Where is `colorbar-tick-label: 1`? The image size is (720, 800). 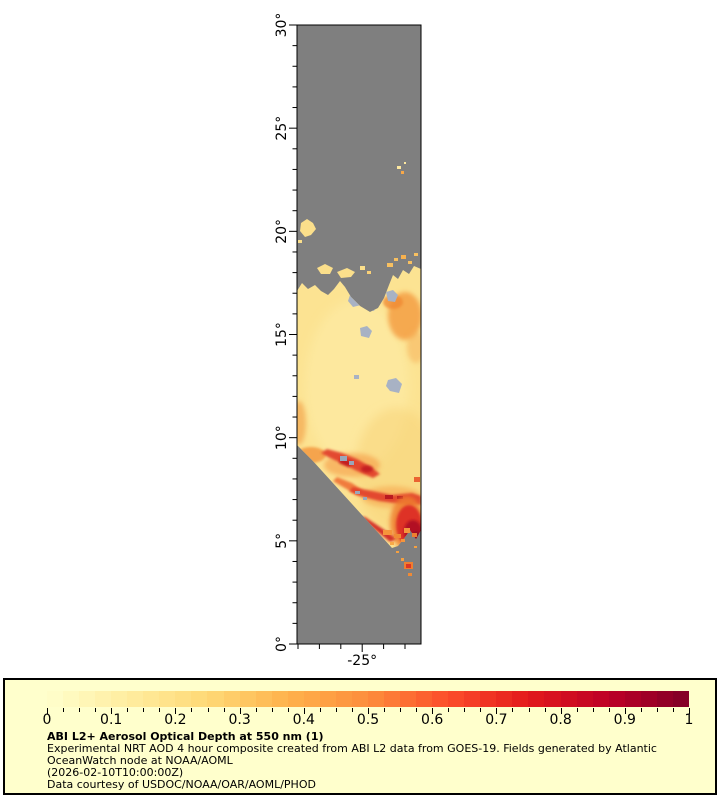
colorbar-tick-label: 1 is located at coordinates (689, 720).